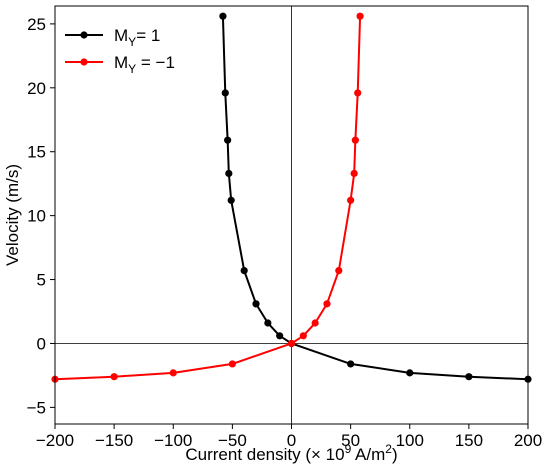 The image size is (550, 471). I want to click on legend: MY= 1 MY = −1, so click(120, 51).